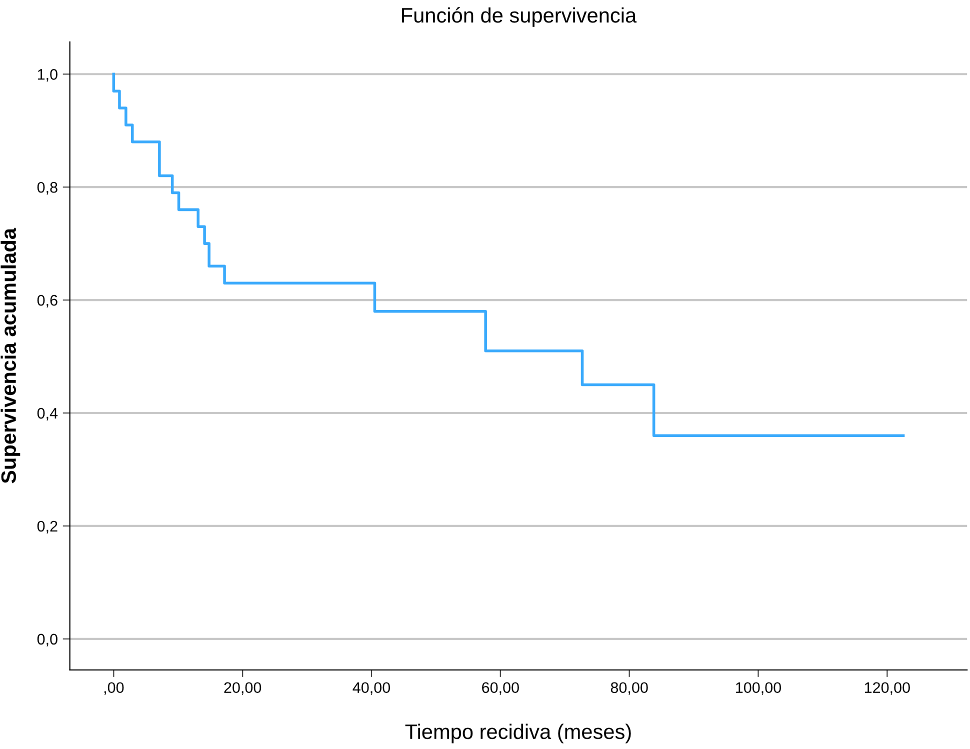 The image size is (970, 749). Describe the element at coordinates (371, 688) in the screenshot. I see `x-tick-label: 40,00` at that location.